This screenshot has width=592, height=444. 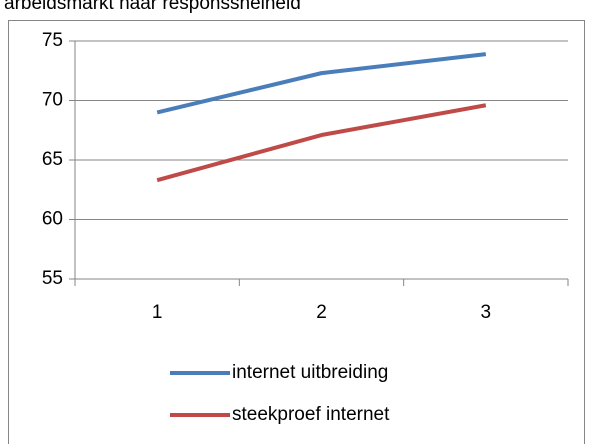 I want to click on y-tick-label: 65, so click(x=52, y=159).